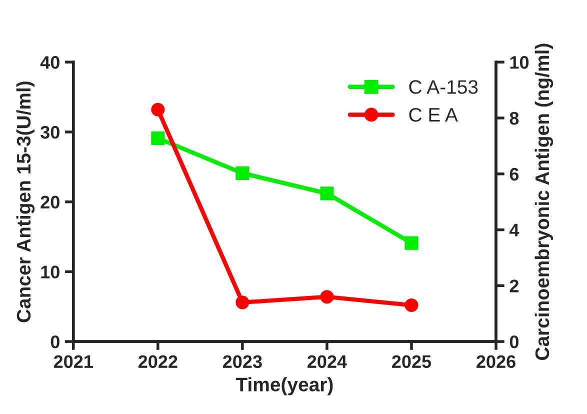 This screenshot has width=587, height=414. What do you see at coordinates (412, 361) in the screenshot?
I see `x-tick-label: 2025` at bounding box center [412, 361].